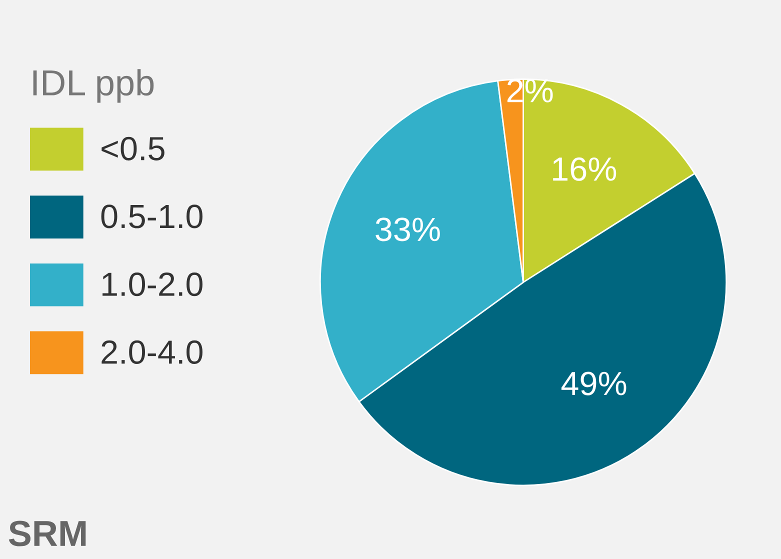 The image size is (781, 559). What do you see at coordinates (584, 169) in the screenshot?
I see `data-label: 16%` at bounding box center [584, 169].